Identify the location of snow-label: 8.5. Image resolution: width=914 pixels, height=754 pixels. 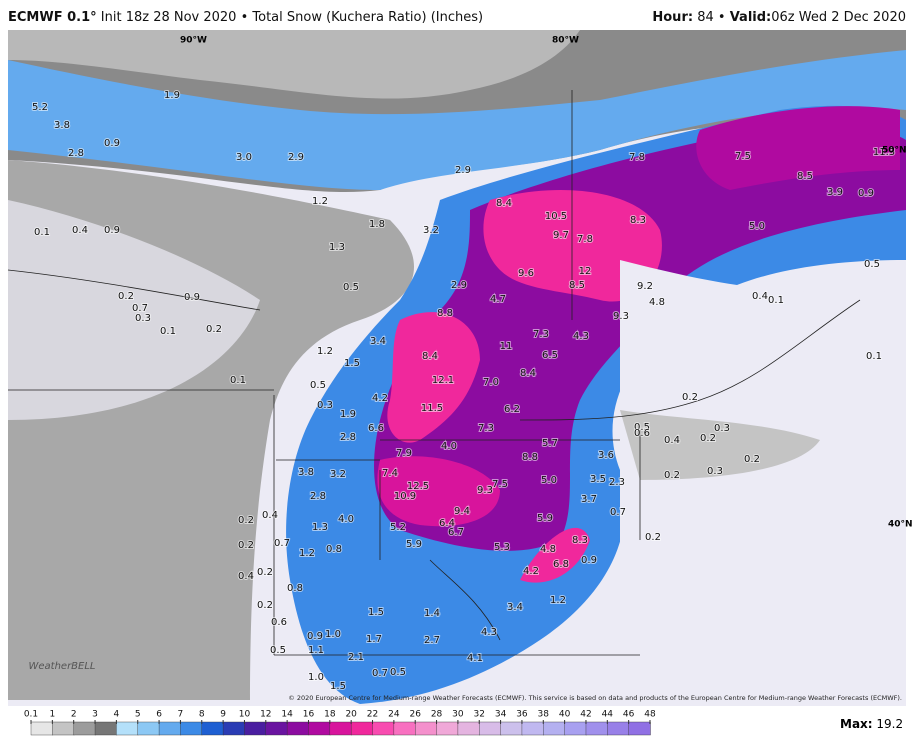
(805, 176).